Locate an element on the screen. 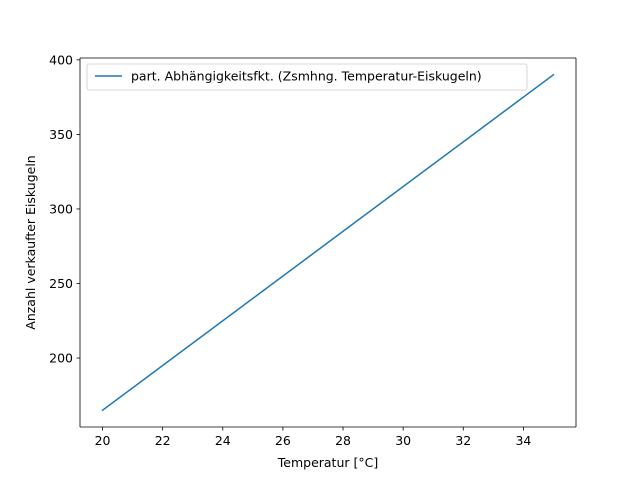 The height and width of the screenshot is (480, 640). x-tick-label: 24 is located at coordinates (223, 440).